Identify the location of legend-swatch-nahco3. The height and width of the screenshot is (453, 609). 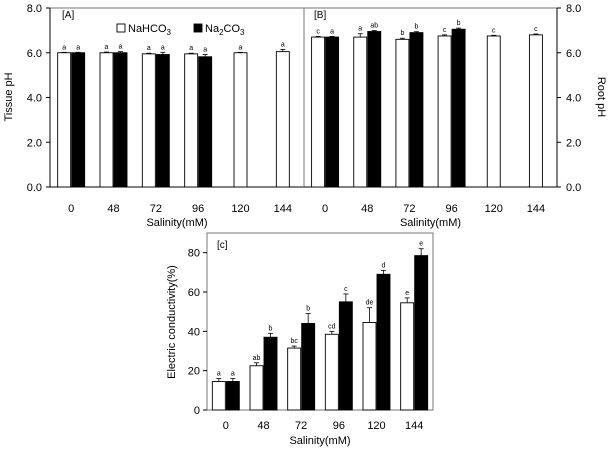
(121, 28).